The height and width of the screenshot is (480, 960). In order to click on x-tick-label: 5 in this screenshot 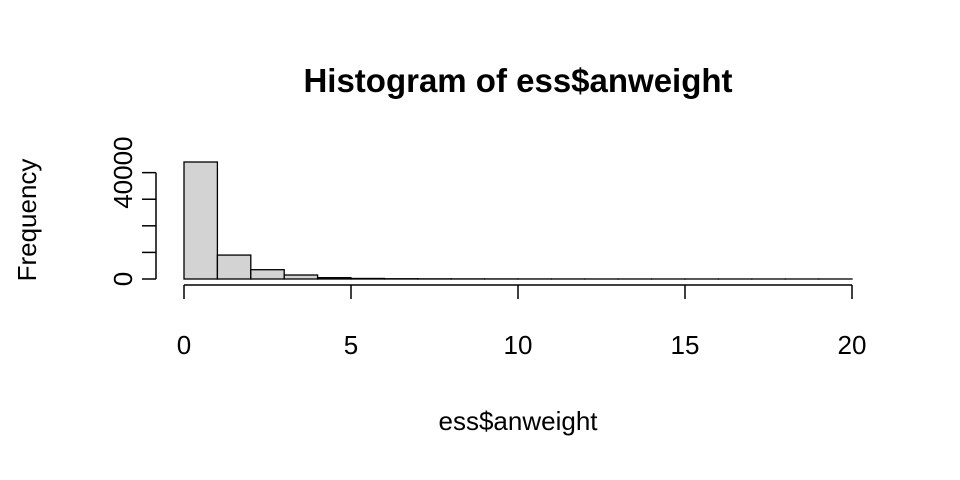, I will do `click(351, 345)`.